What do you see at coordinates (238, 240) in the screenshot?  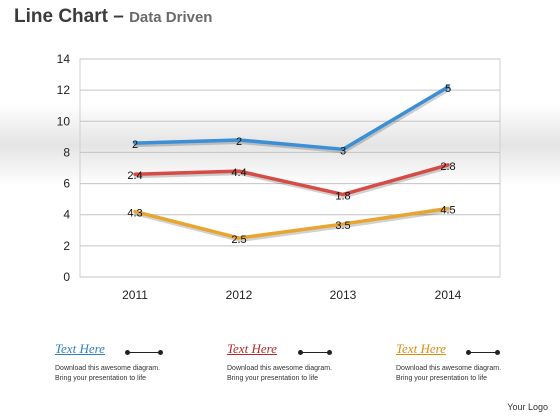 I see `data-label: 2.5` at bounding box center [238, 240].